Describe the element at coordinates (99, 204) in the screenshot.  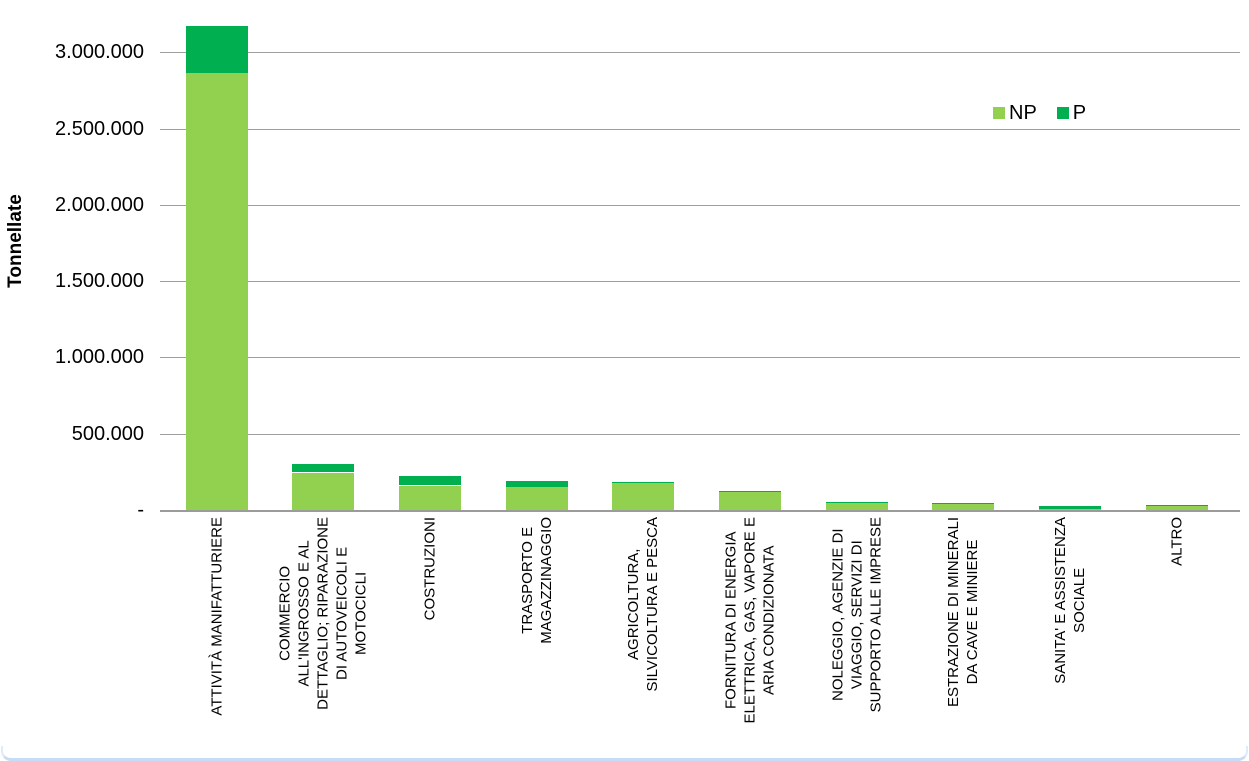
I see `y-tick-label: 2.000.000` at that location.